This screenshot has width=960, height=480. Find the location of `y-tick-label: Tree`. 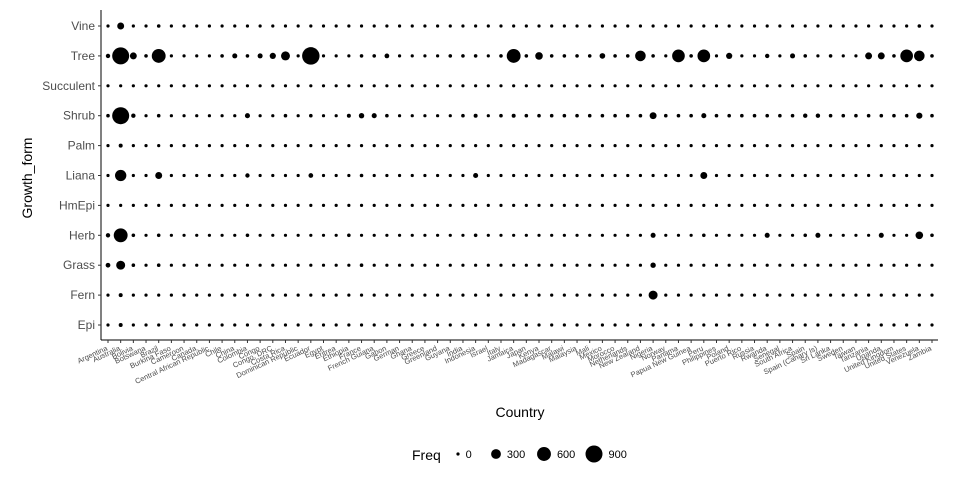

y-tick-label: Tree is located at coordinates (83, 56).